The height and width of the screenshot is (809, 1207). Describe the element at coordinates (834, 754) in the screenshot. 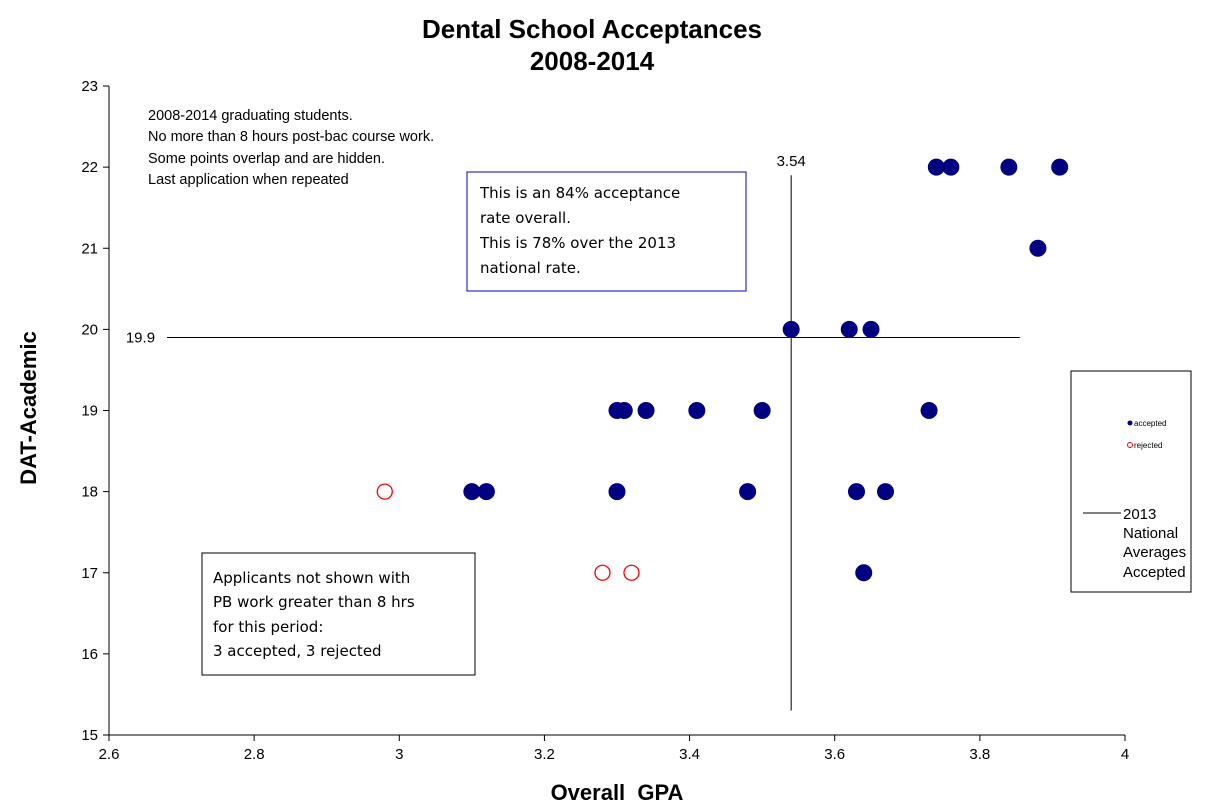

I see `x-tick-label: 3.6` at that location.